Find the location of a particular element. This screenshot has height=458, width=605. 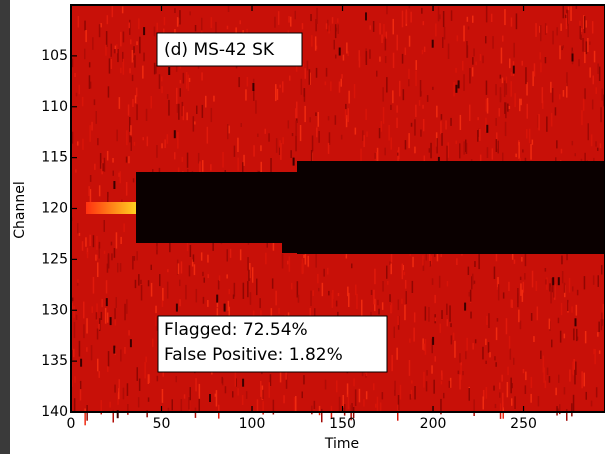

signal is located at coordinates (111, 208).